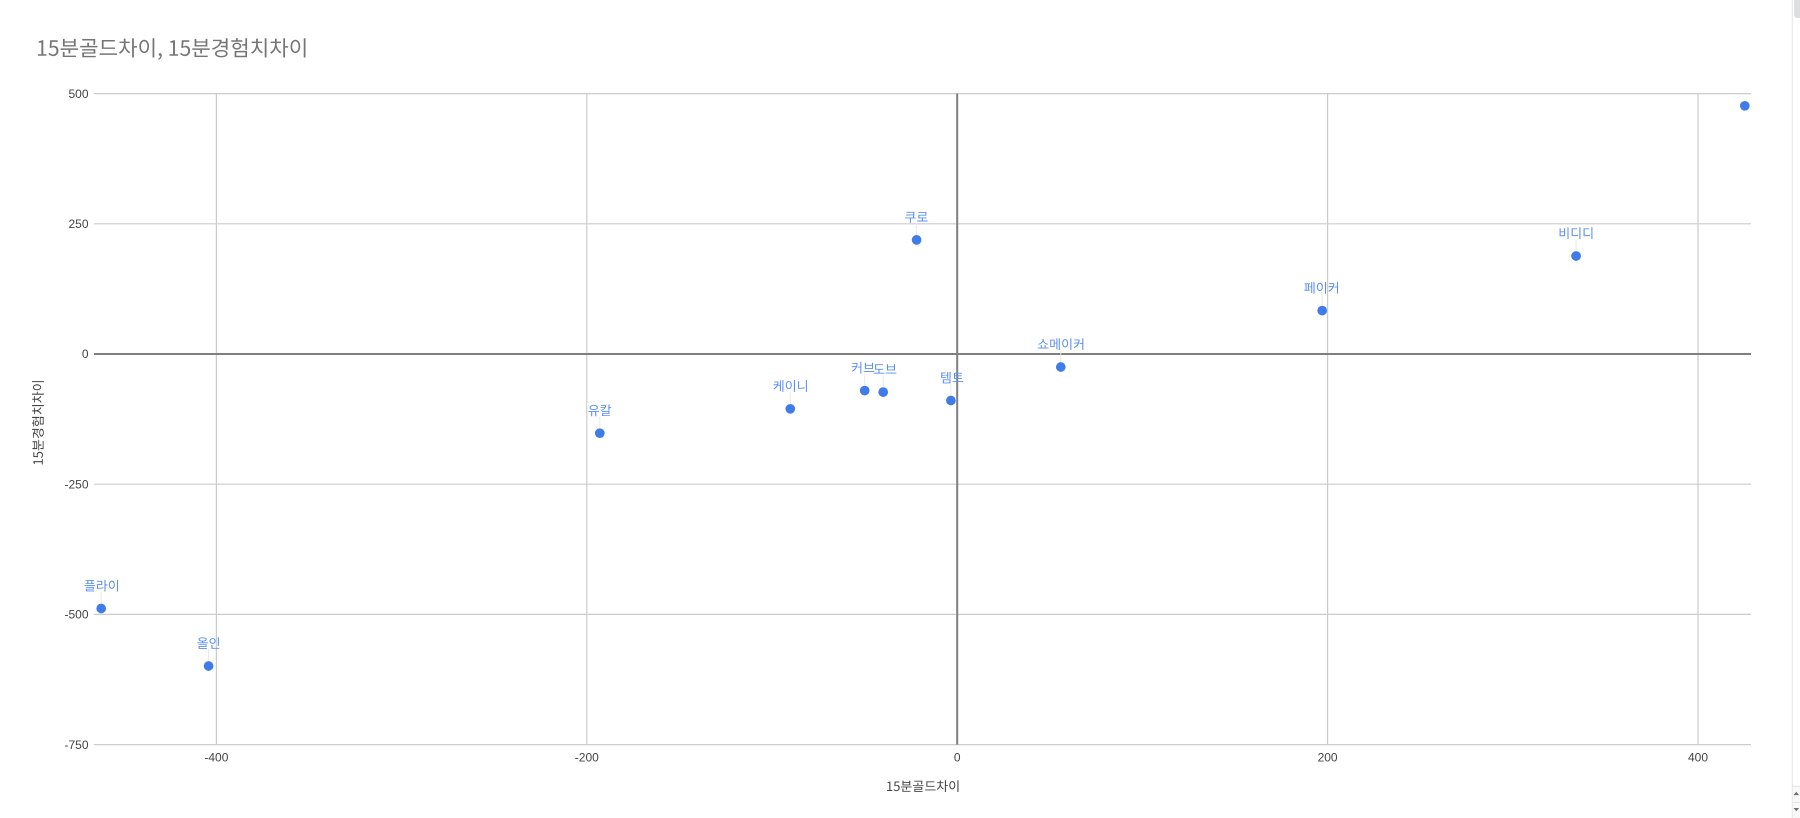 The width and height of the screenshot is (1800, 818). What do you see at coordinates (216, 757) in the screenshot?
I see `svg-text: -400` at bounding box center [216, 757].